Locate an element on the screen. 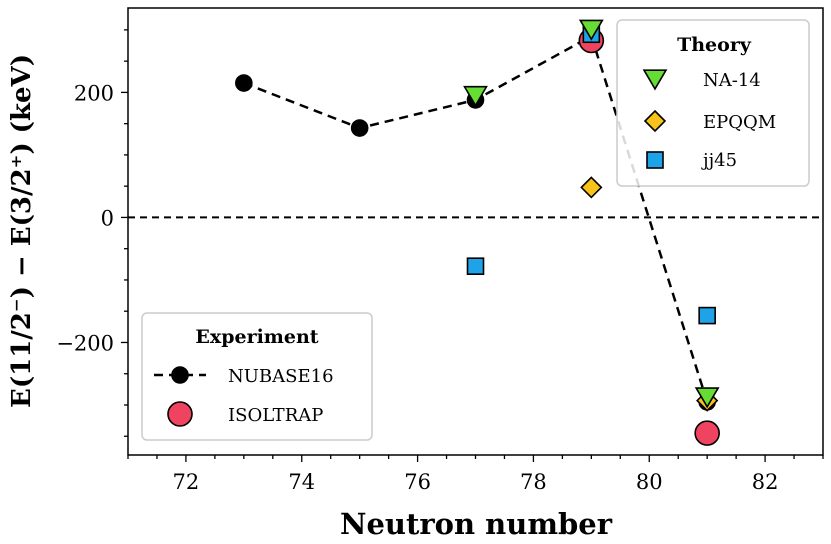 The height and width of the screenshot is (544, 831). legend-experiment-box is located at coordinates (257, 376).